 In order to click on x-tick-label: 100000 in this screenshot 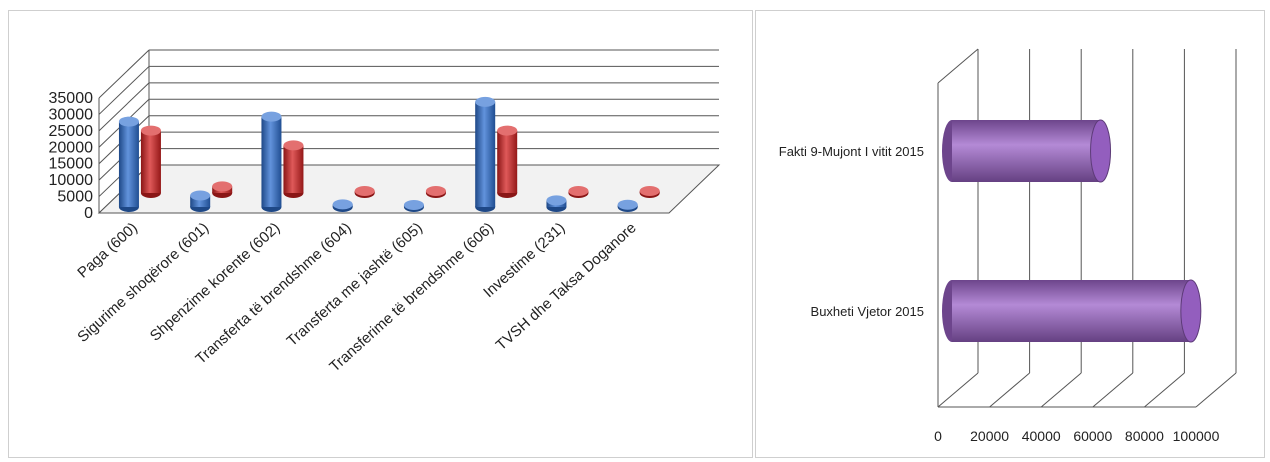, I will do `click(1196, 436)`.